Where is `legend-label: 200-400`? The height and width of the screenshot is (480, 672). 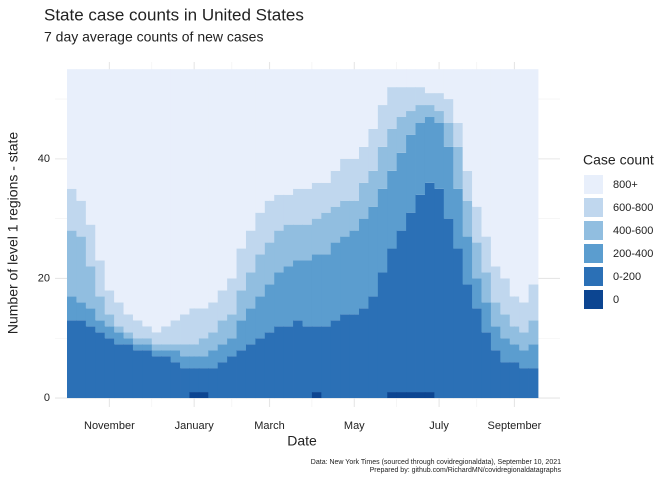
legend-label: 200-400 is located at coordinates (633, 254).